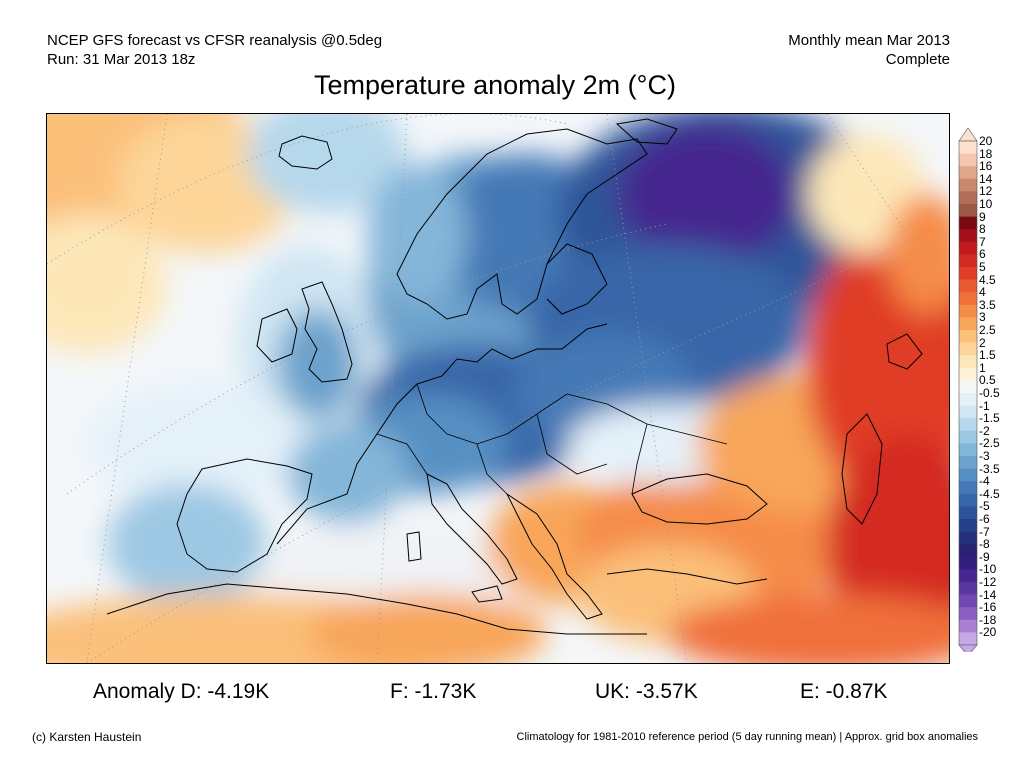 The height and width of the screenshot is (768, 1024). What do you see at coordinates (988, 619) in the screenshot?
I see `colorbar-label: -18` at bounding box center [988, 619].